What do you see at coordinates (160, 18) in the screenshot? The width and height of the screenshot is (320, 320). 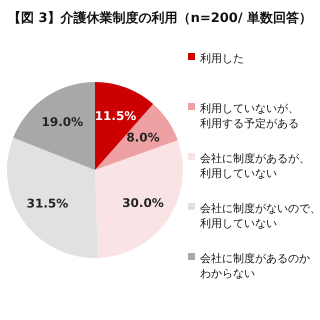 I see `chart-title: 【図 3】介護休業制度の利用（n=200/ 単数回答）` at bounding box center [160, 18].